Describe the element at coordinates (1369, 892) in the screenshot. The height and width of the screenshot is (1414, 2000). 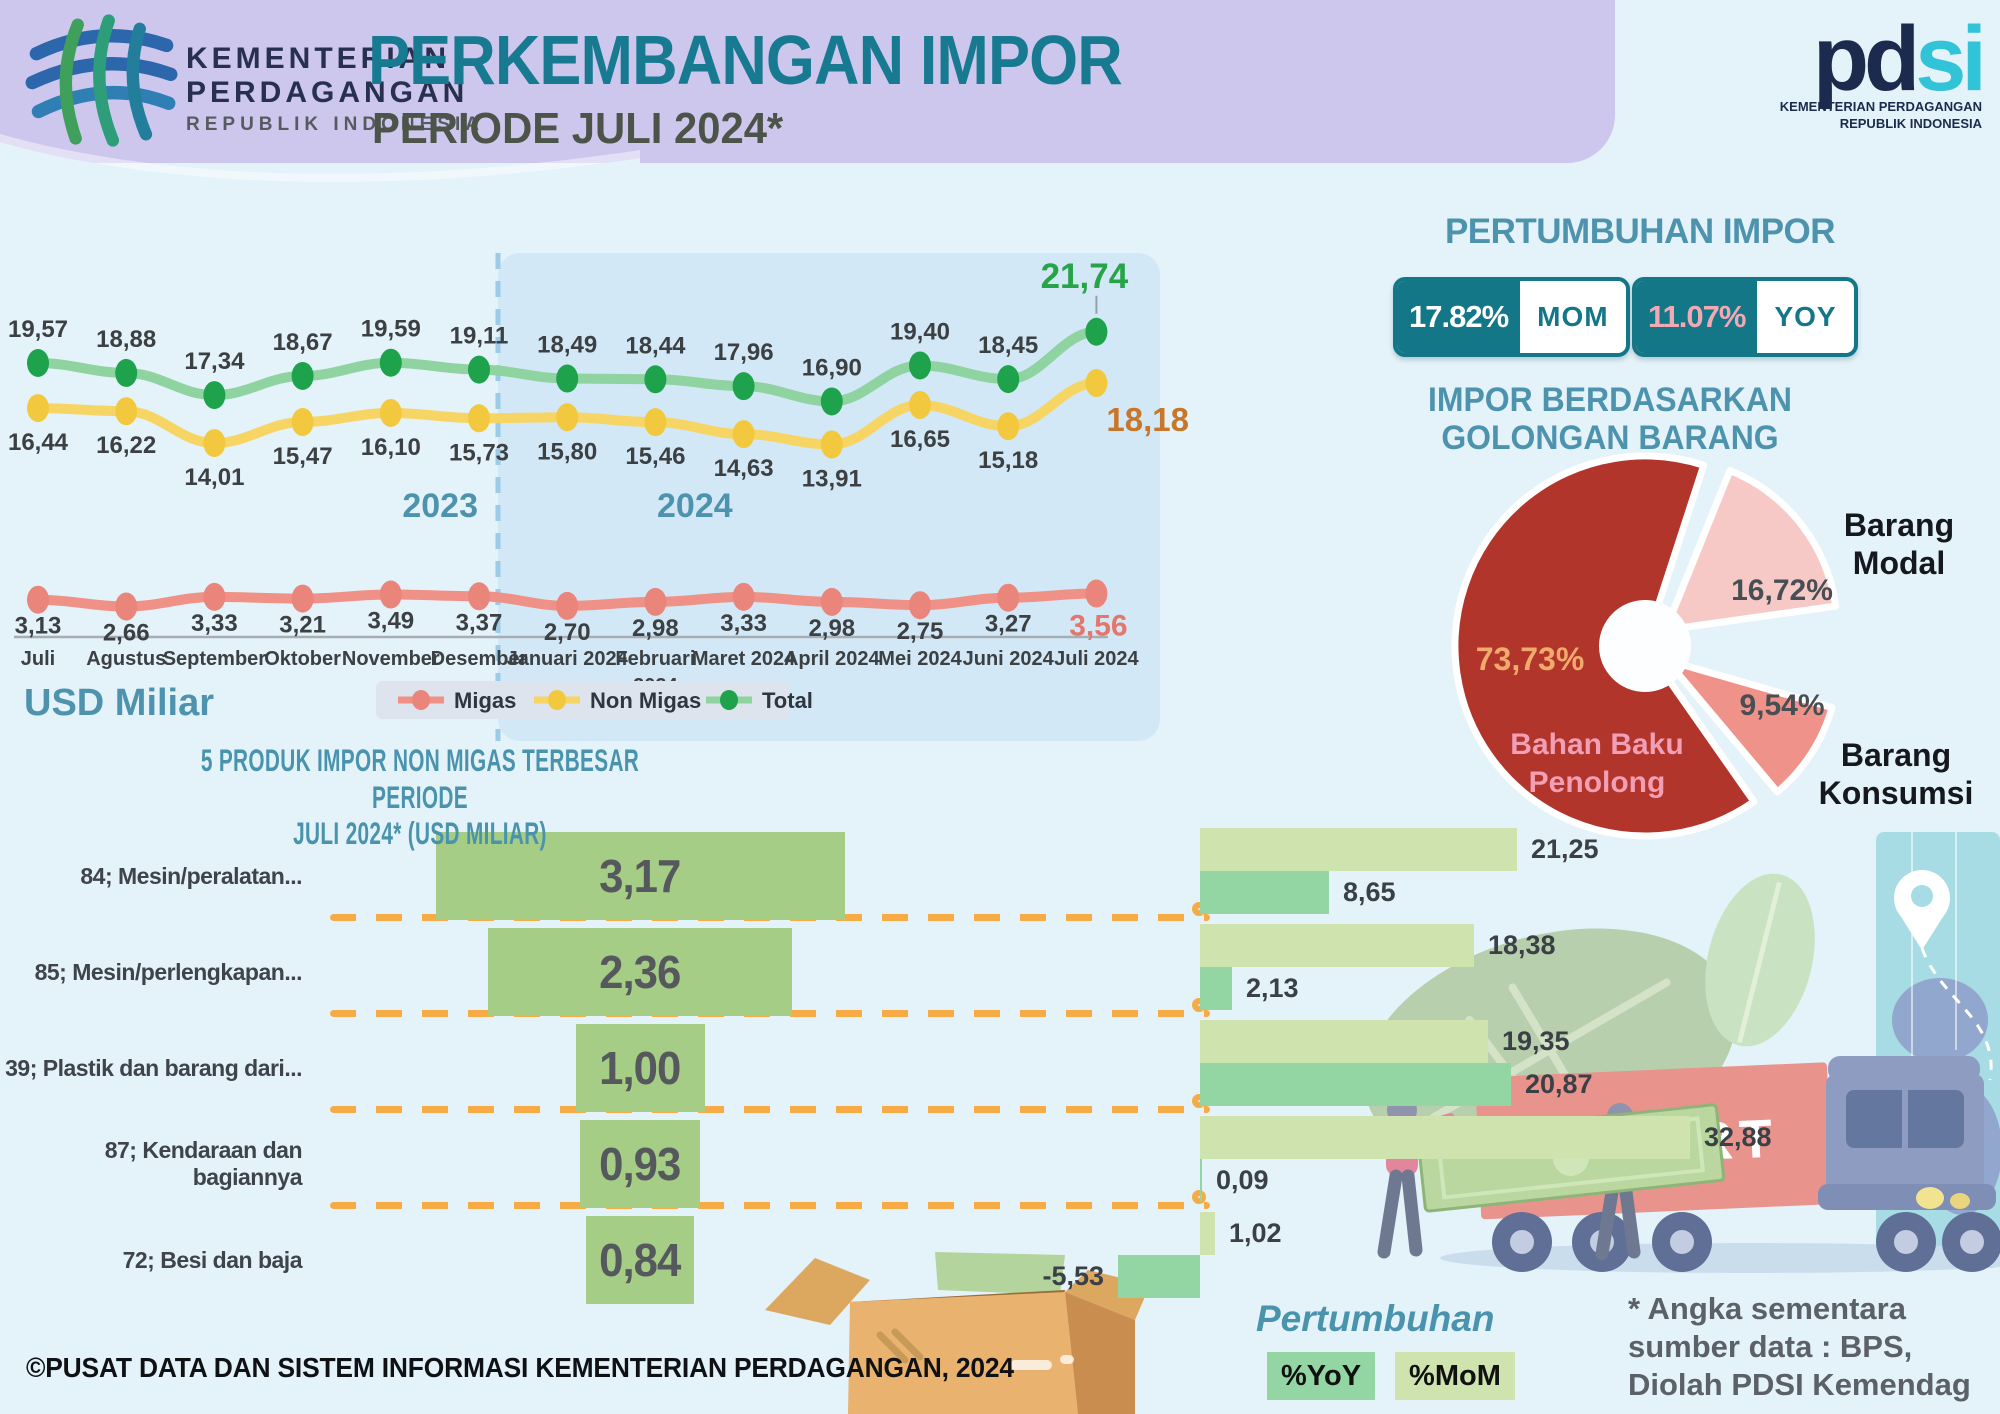
I see `yoy-growth-value: 8,65` at that location.